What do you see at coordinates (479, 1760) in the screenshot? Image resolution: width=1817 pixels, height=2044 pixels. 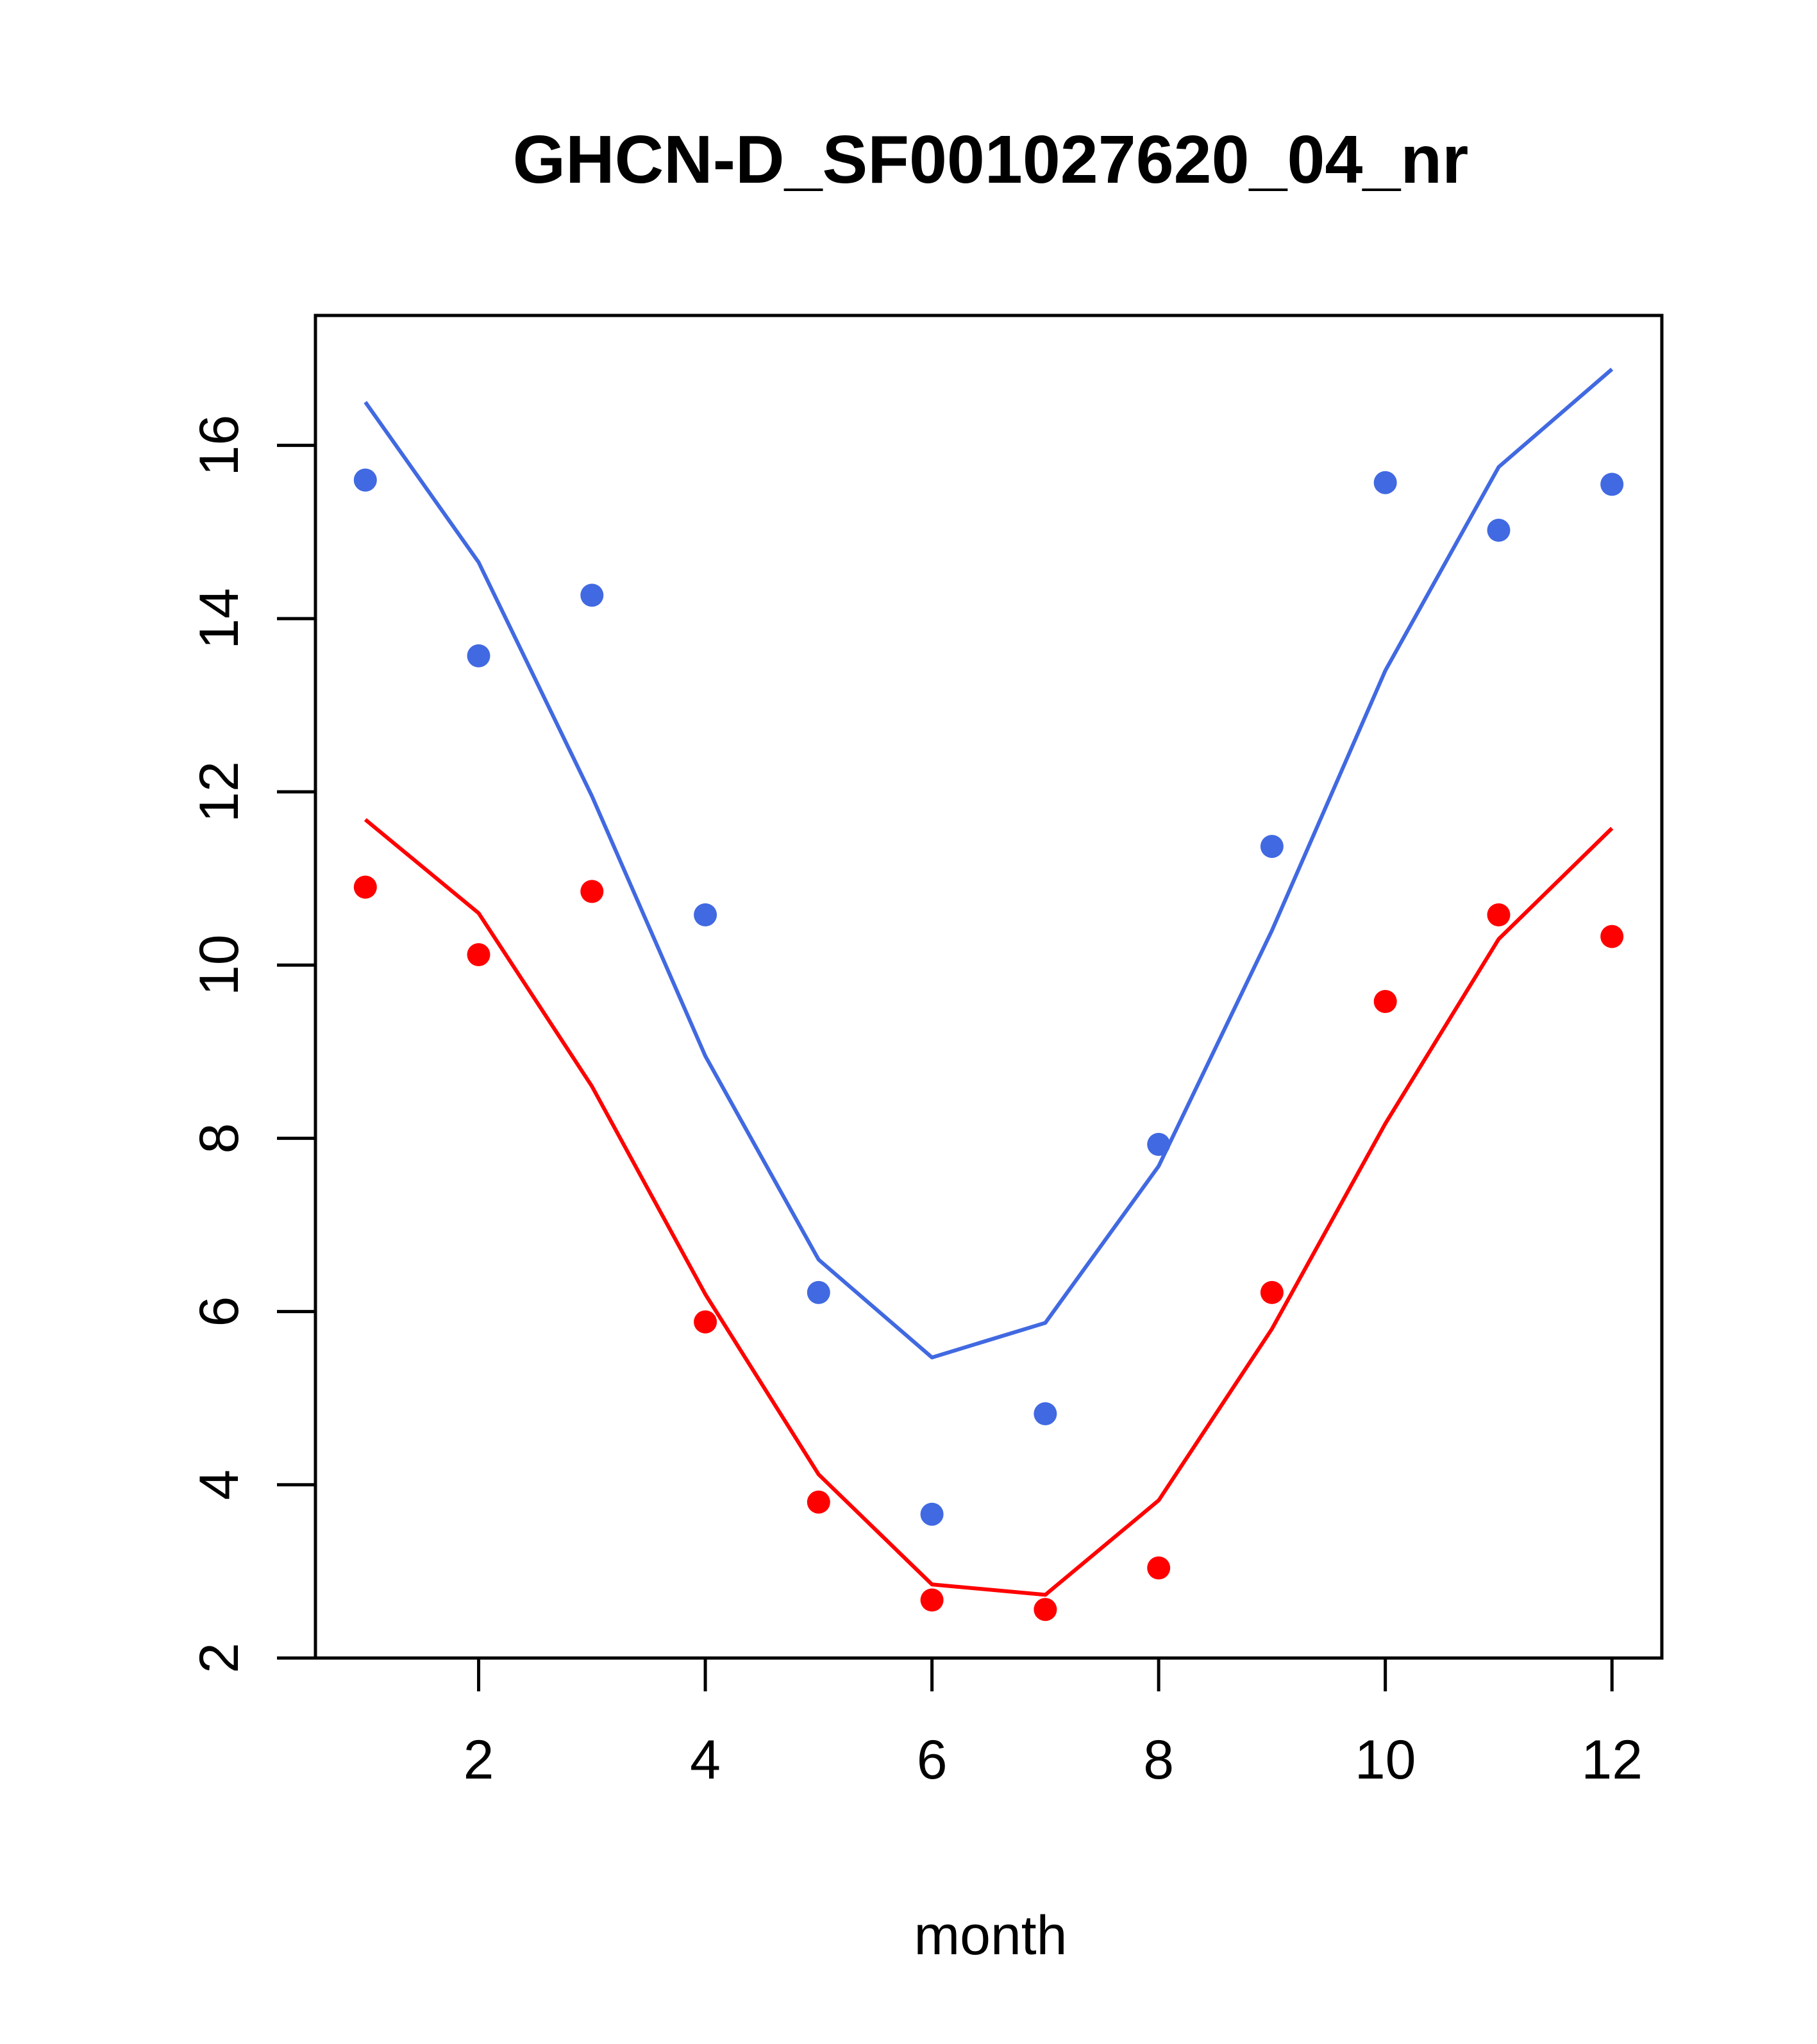 I see `x-tick-label: 2` at bounding box center [479, 1760].